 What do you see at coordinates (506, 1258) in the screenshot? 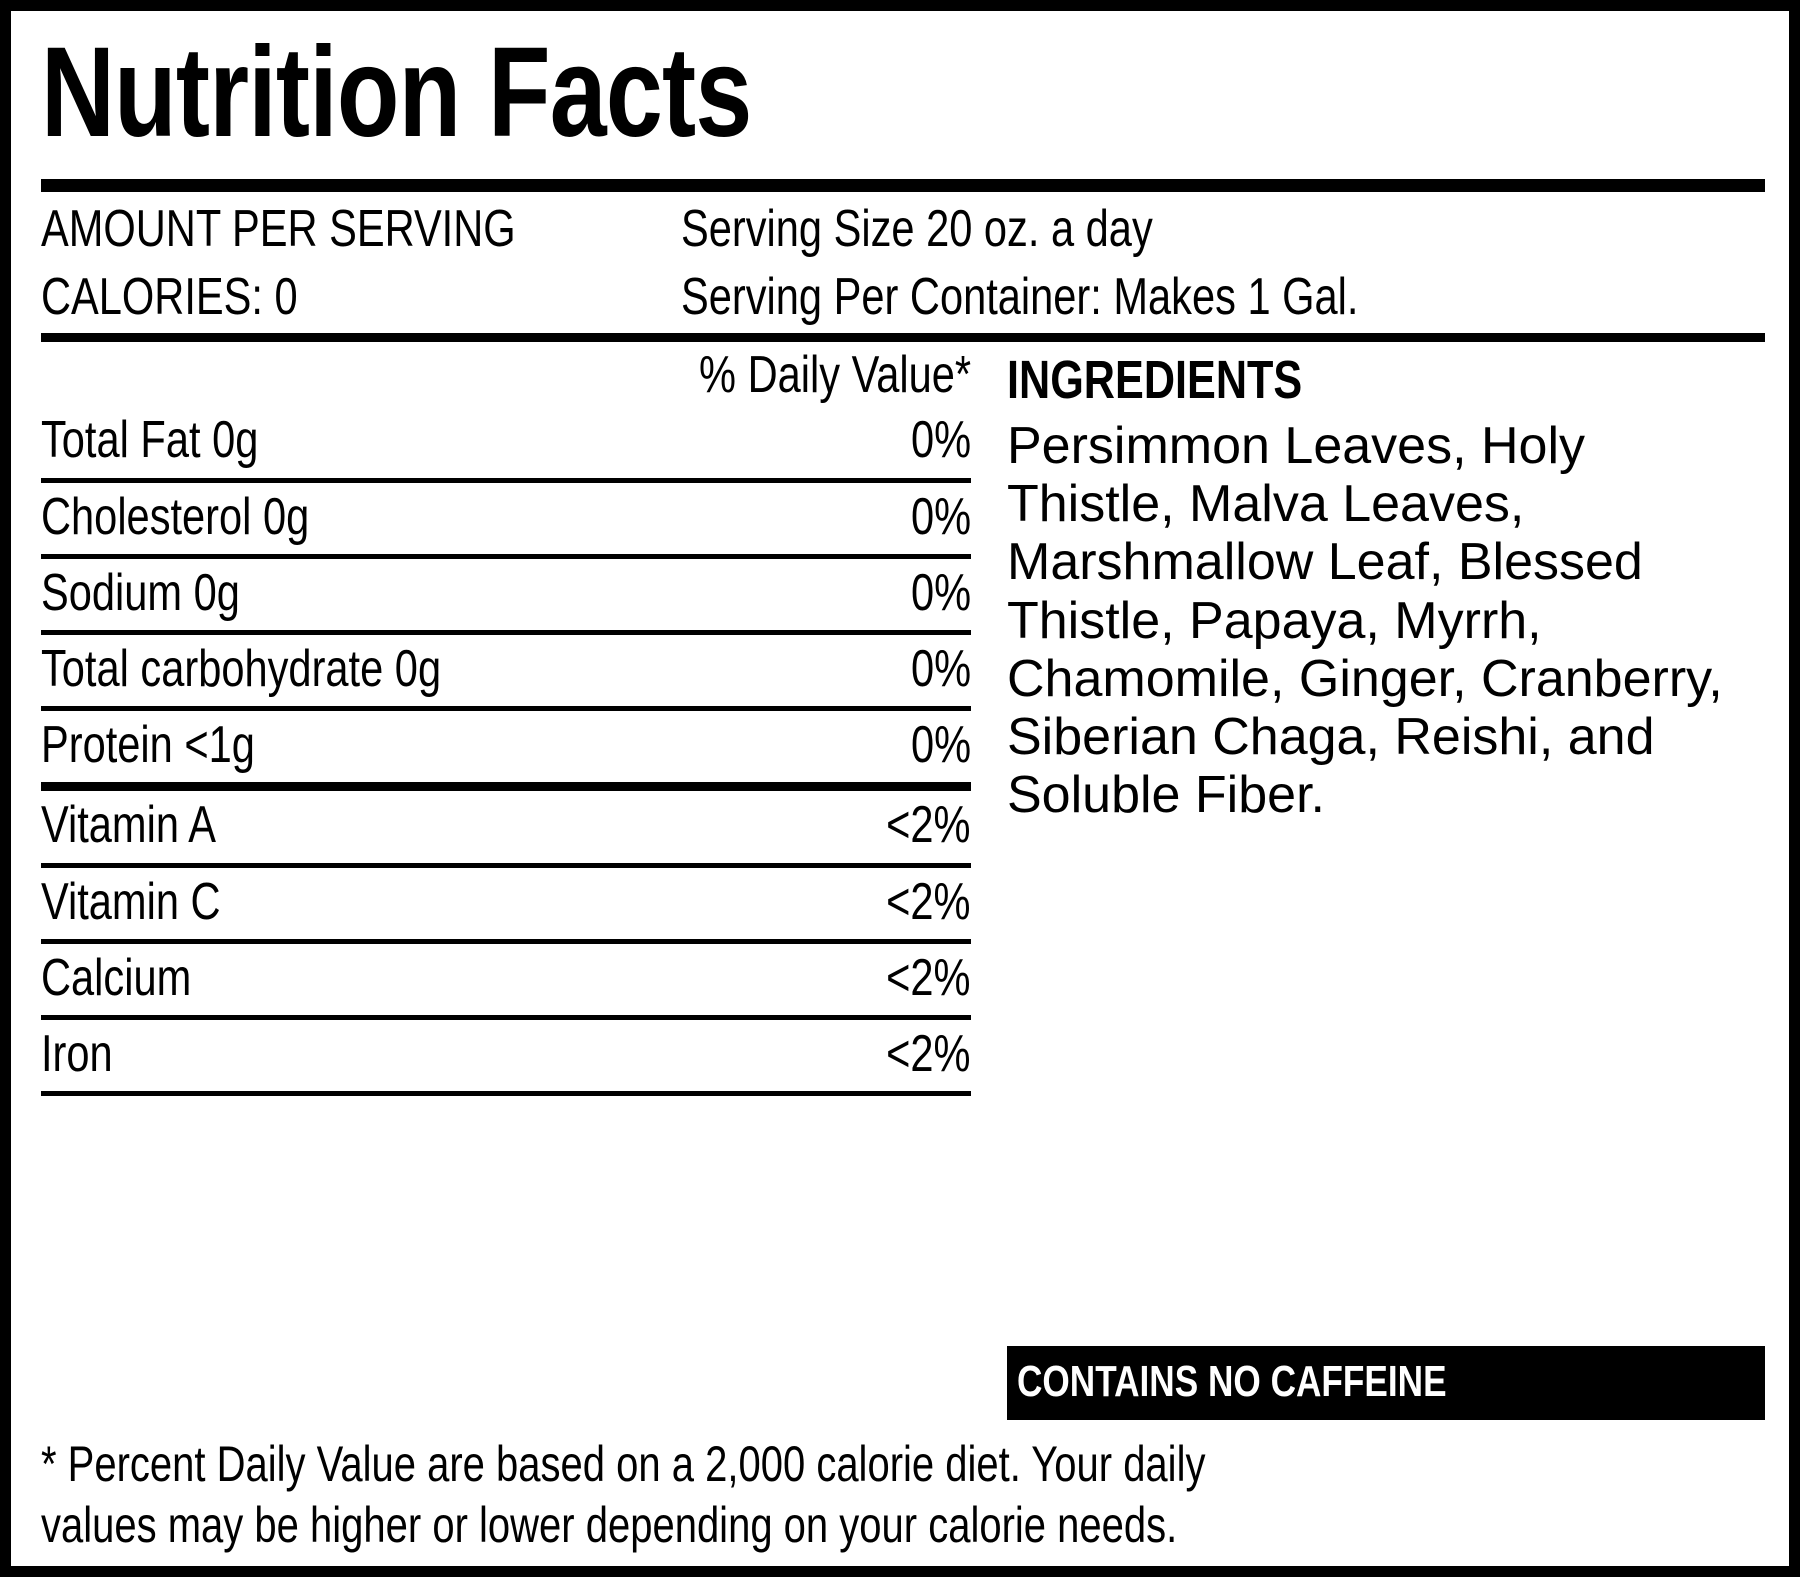
I see `left-column-spacer` at bounding box center [506, 1258].